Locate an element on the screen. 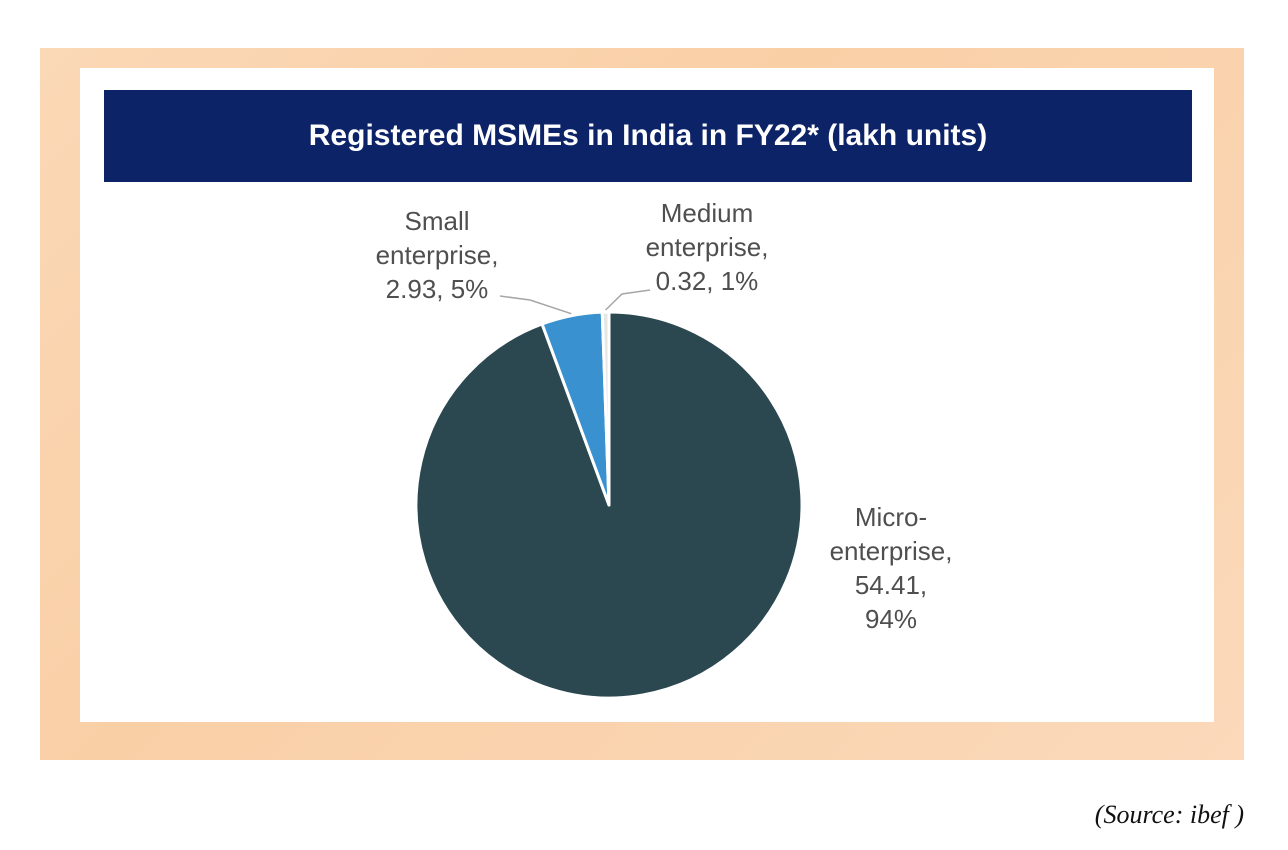 This screenshot has width=1288, height=850. slice-medium-enterprise is located at coordinates (605, 408).